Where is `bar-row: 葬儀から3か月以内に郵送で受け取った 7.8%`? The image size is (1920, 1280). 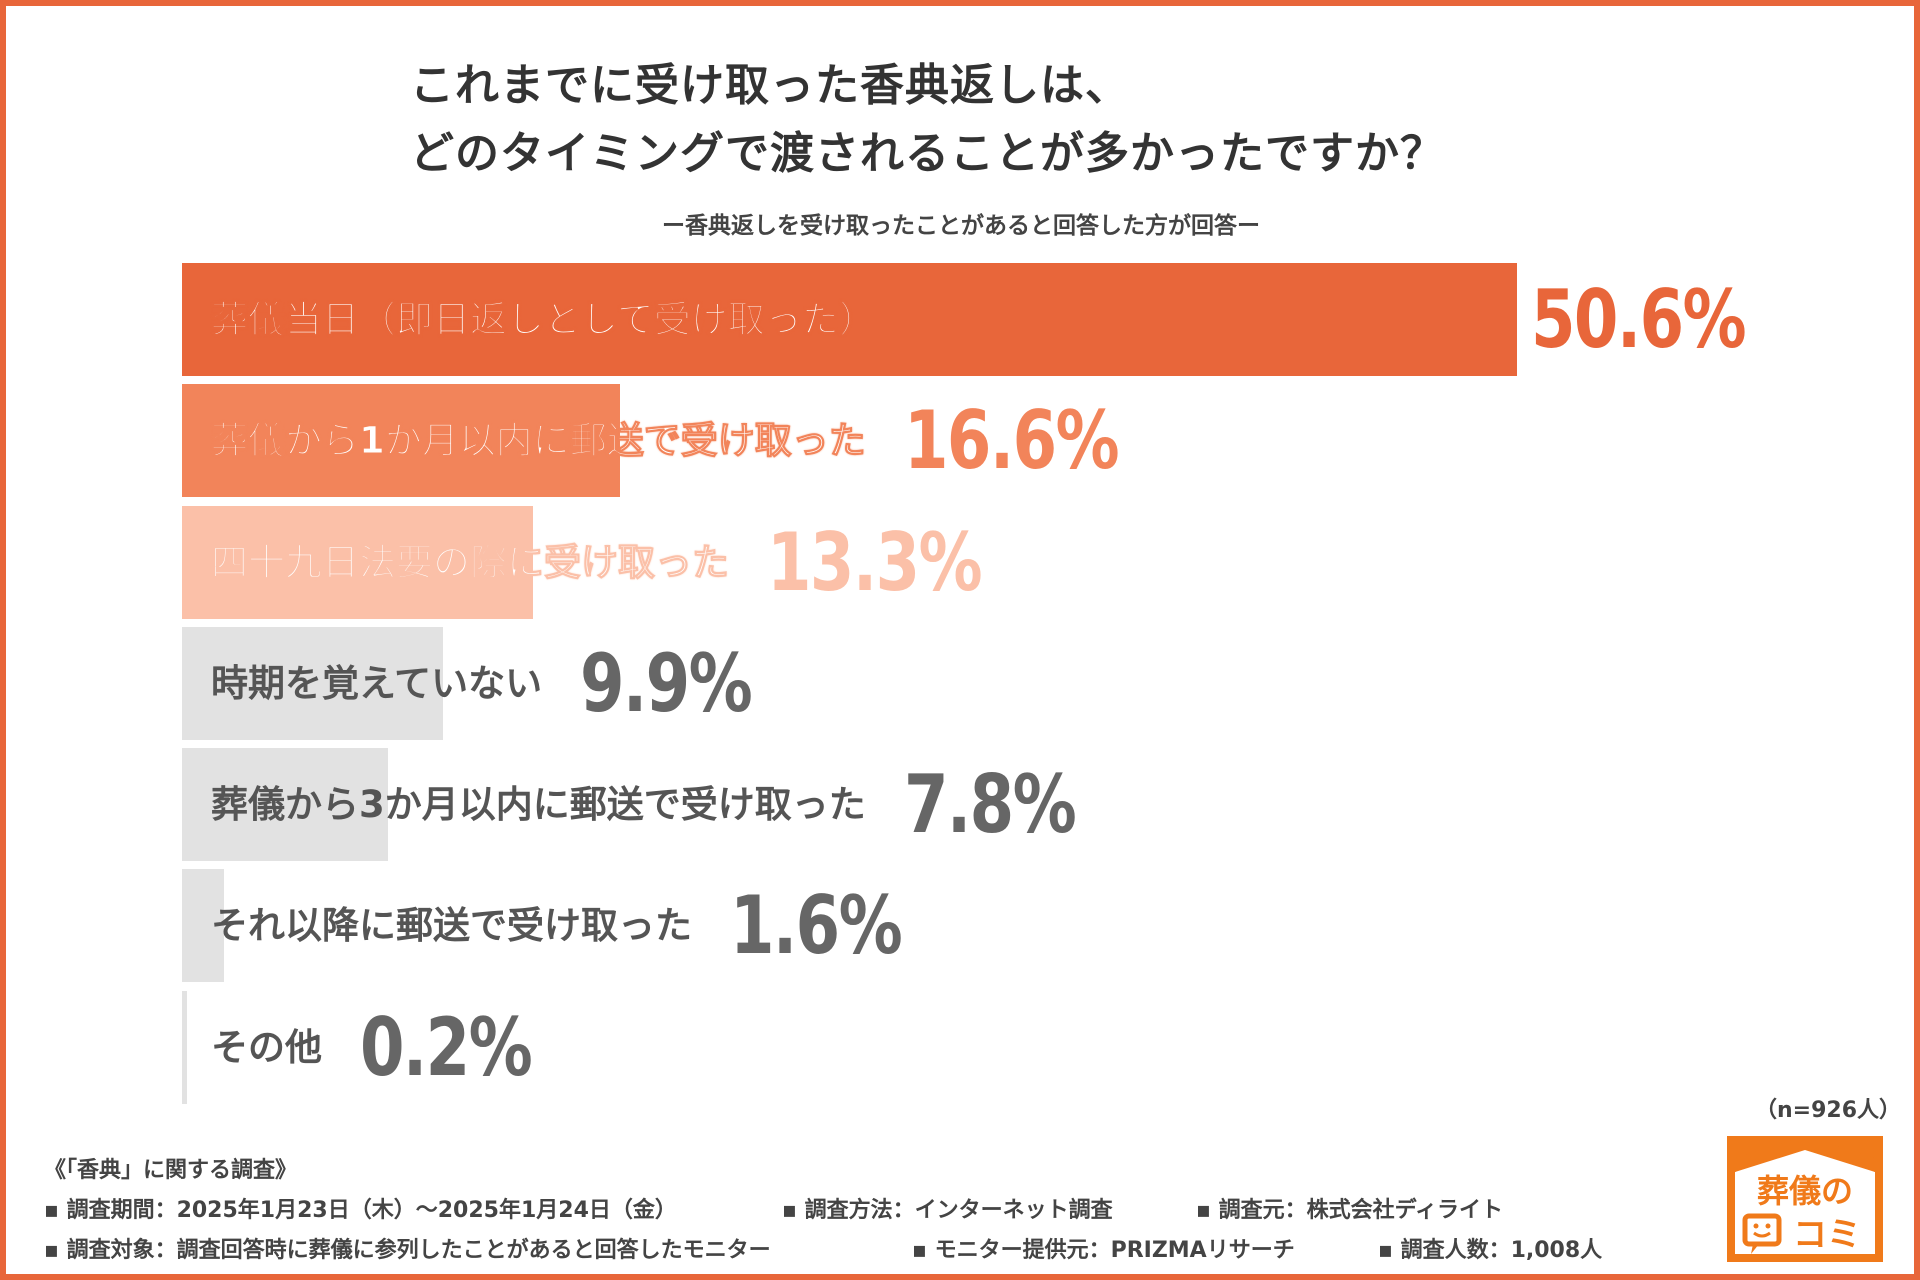
bar-row: 葬儀から3か月以内に郵送で受け取った 7.8% is located at coordinates (1032, 804).